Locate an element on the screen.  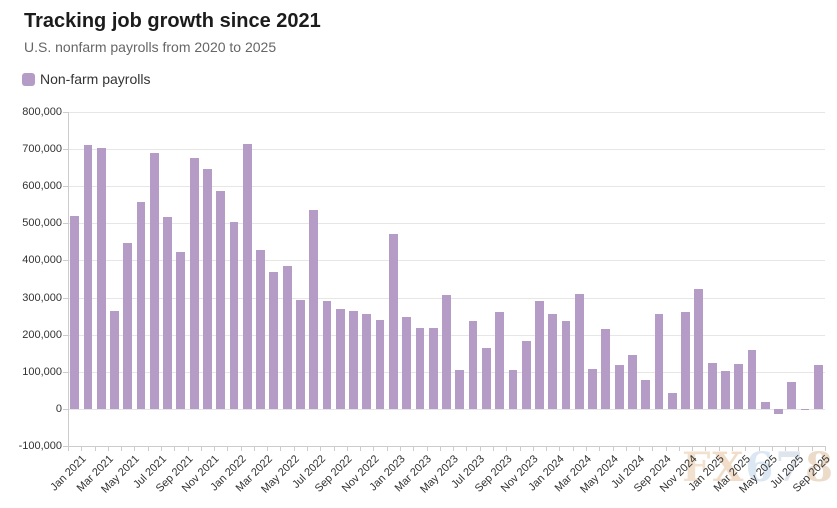
bar-apr-2024 is located at coordinates (592, 388).